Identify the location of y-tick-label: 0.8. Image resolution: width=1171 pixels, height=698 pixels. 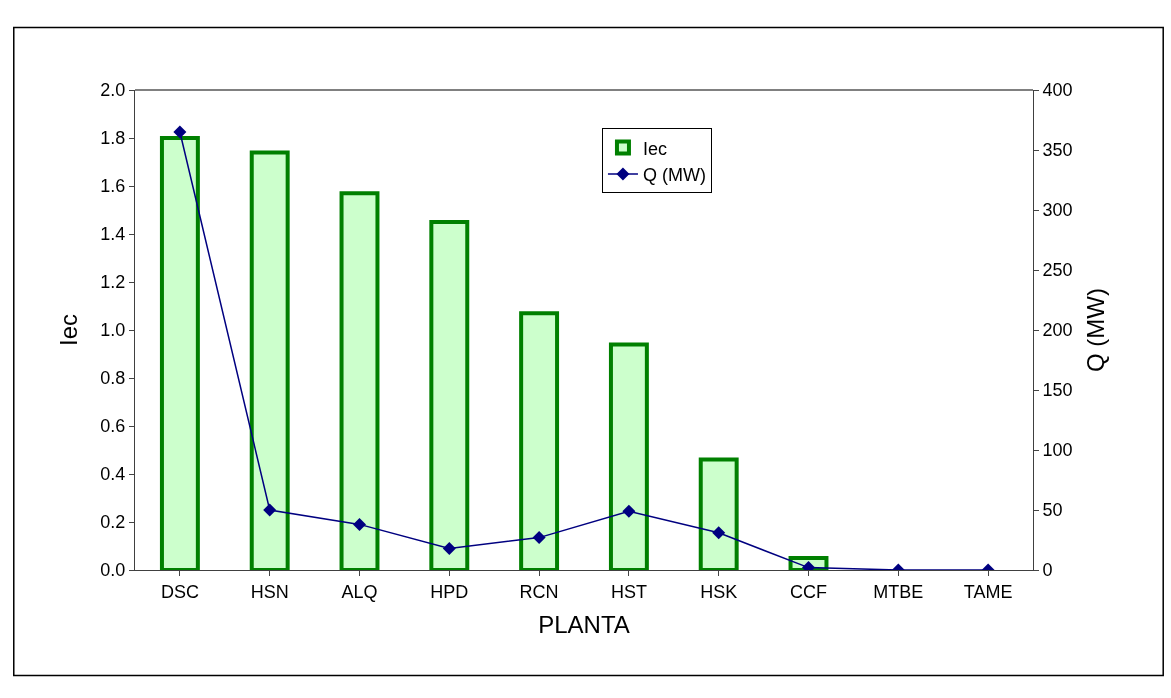
(113, 378).